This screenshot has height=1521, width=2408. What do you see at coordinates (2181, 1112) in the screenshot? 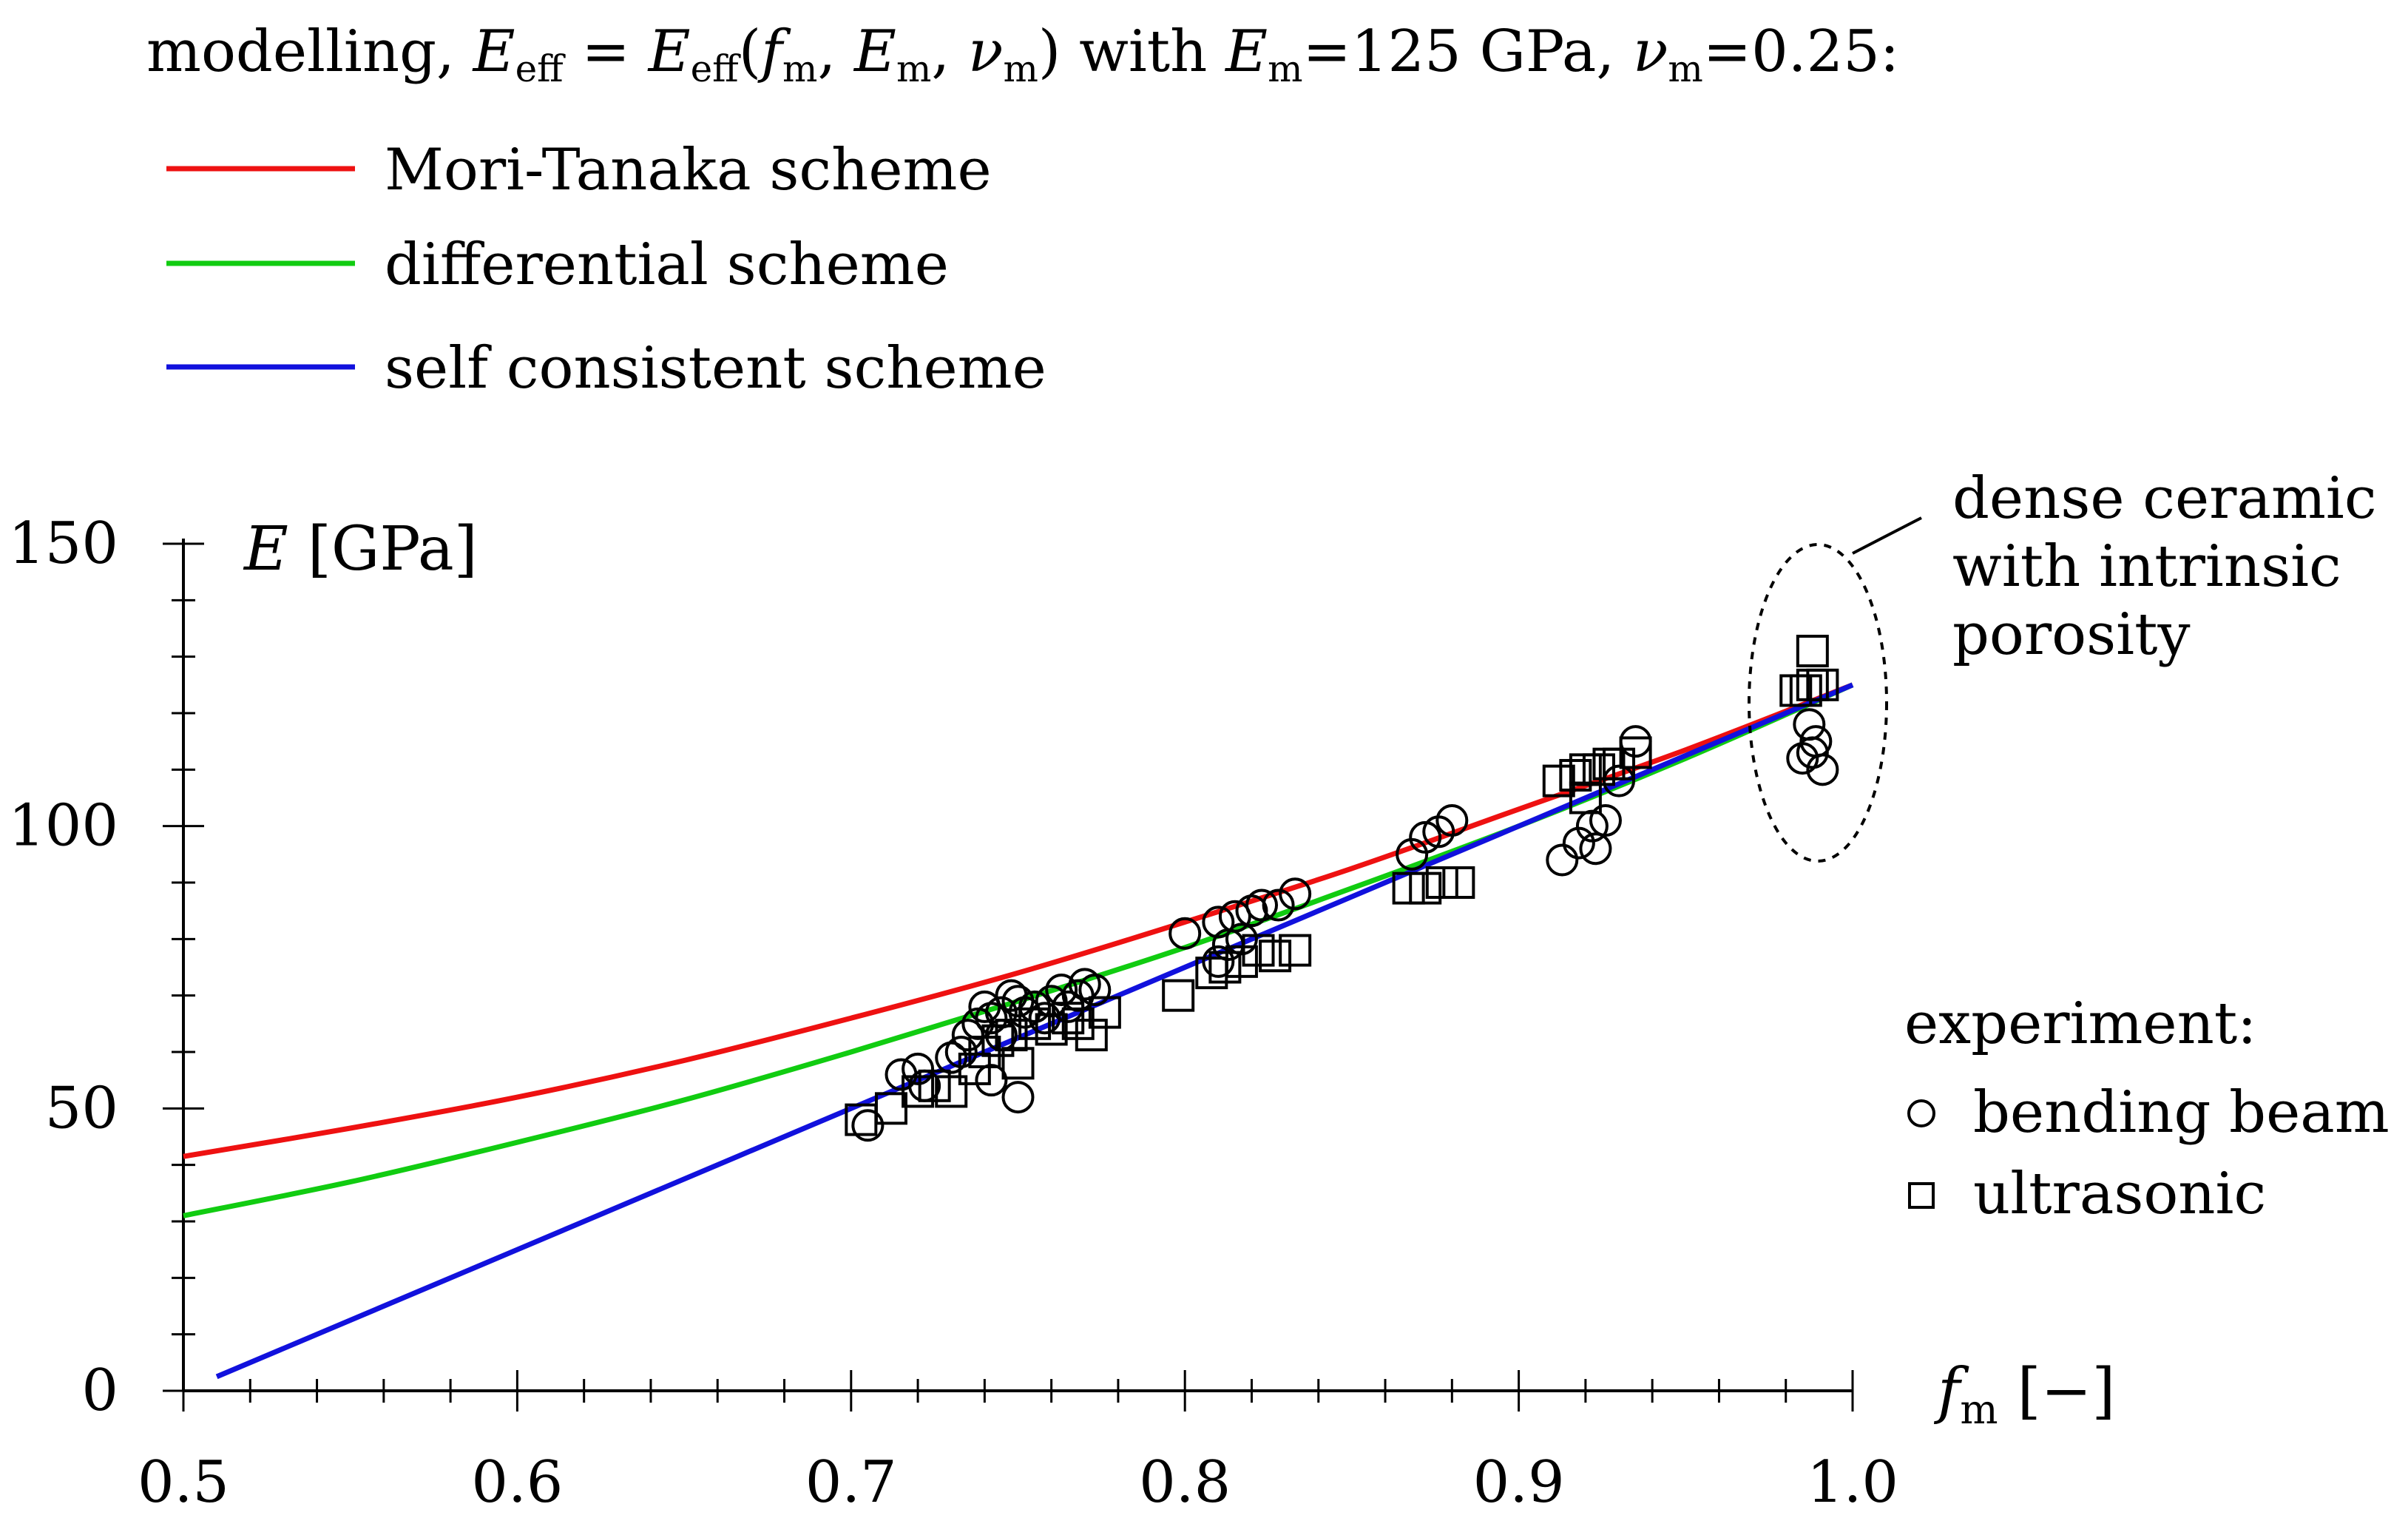
I see `legend-label-bending-beam: bending beam` at bounding box center [2181, 1112].